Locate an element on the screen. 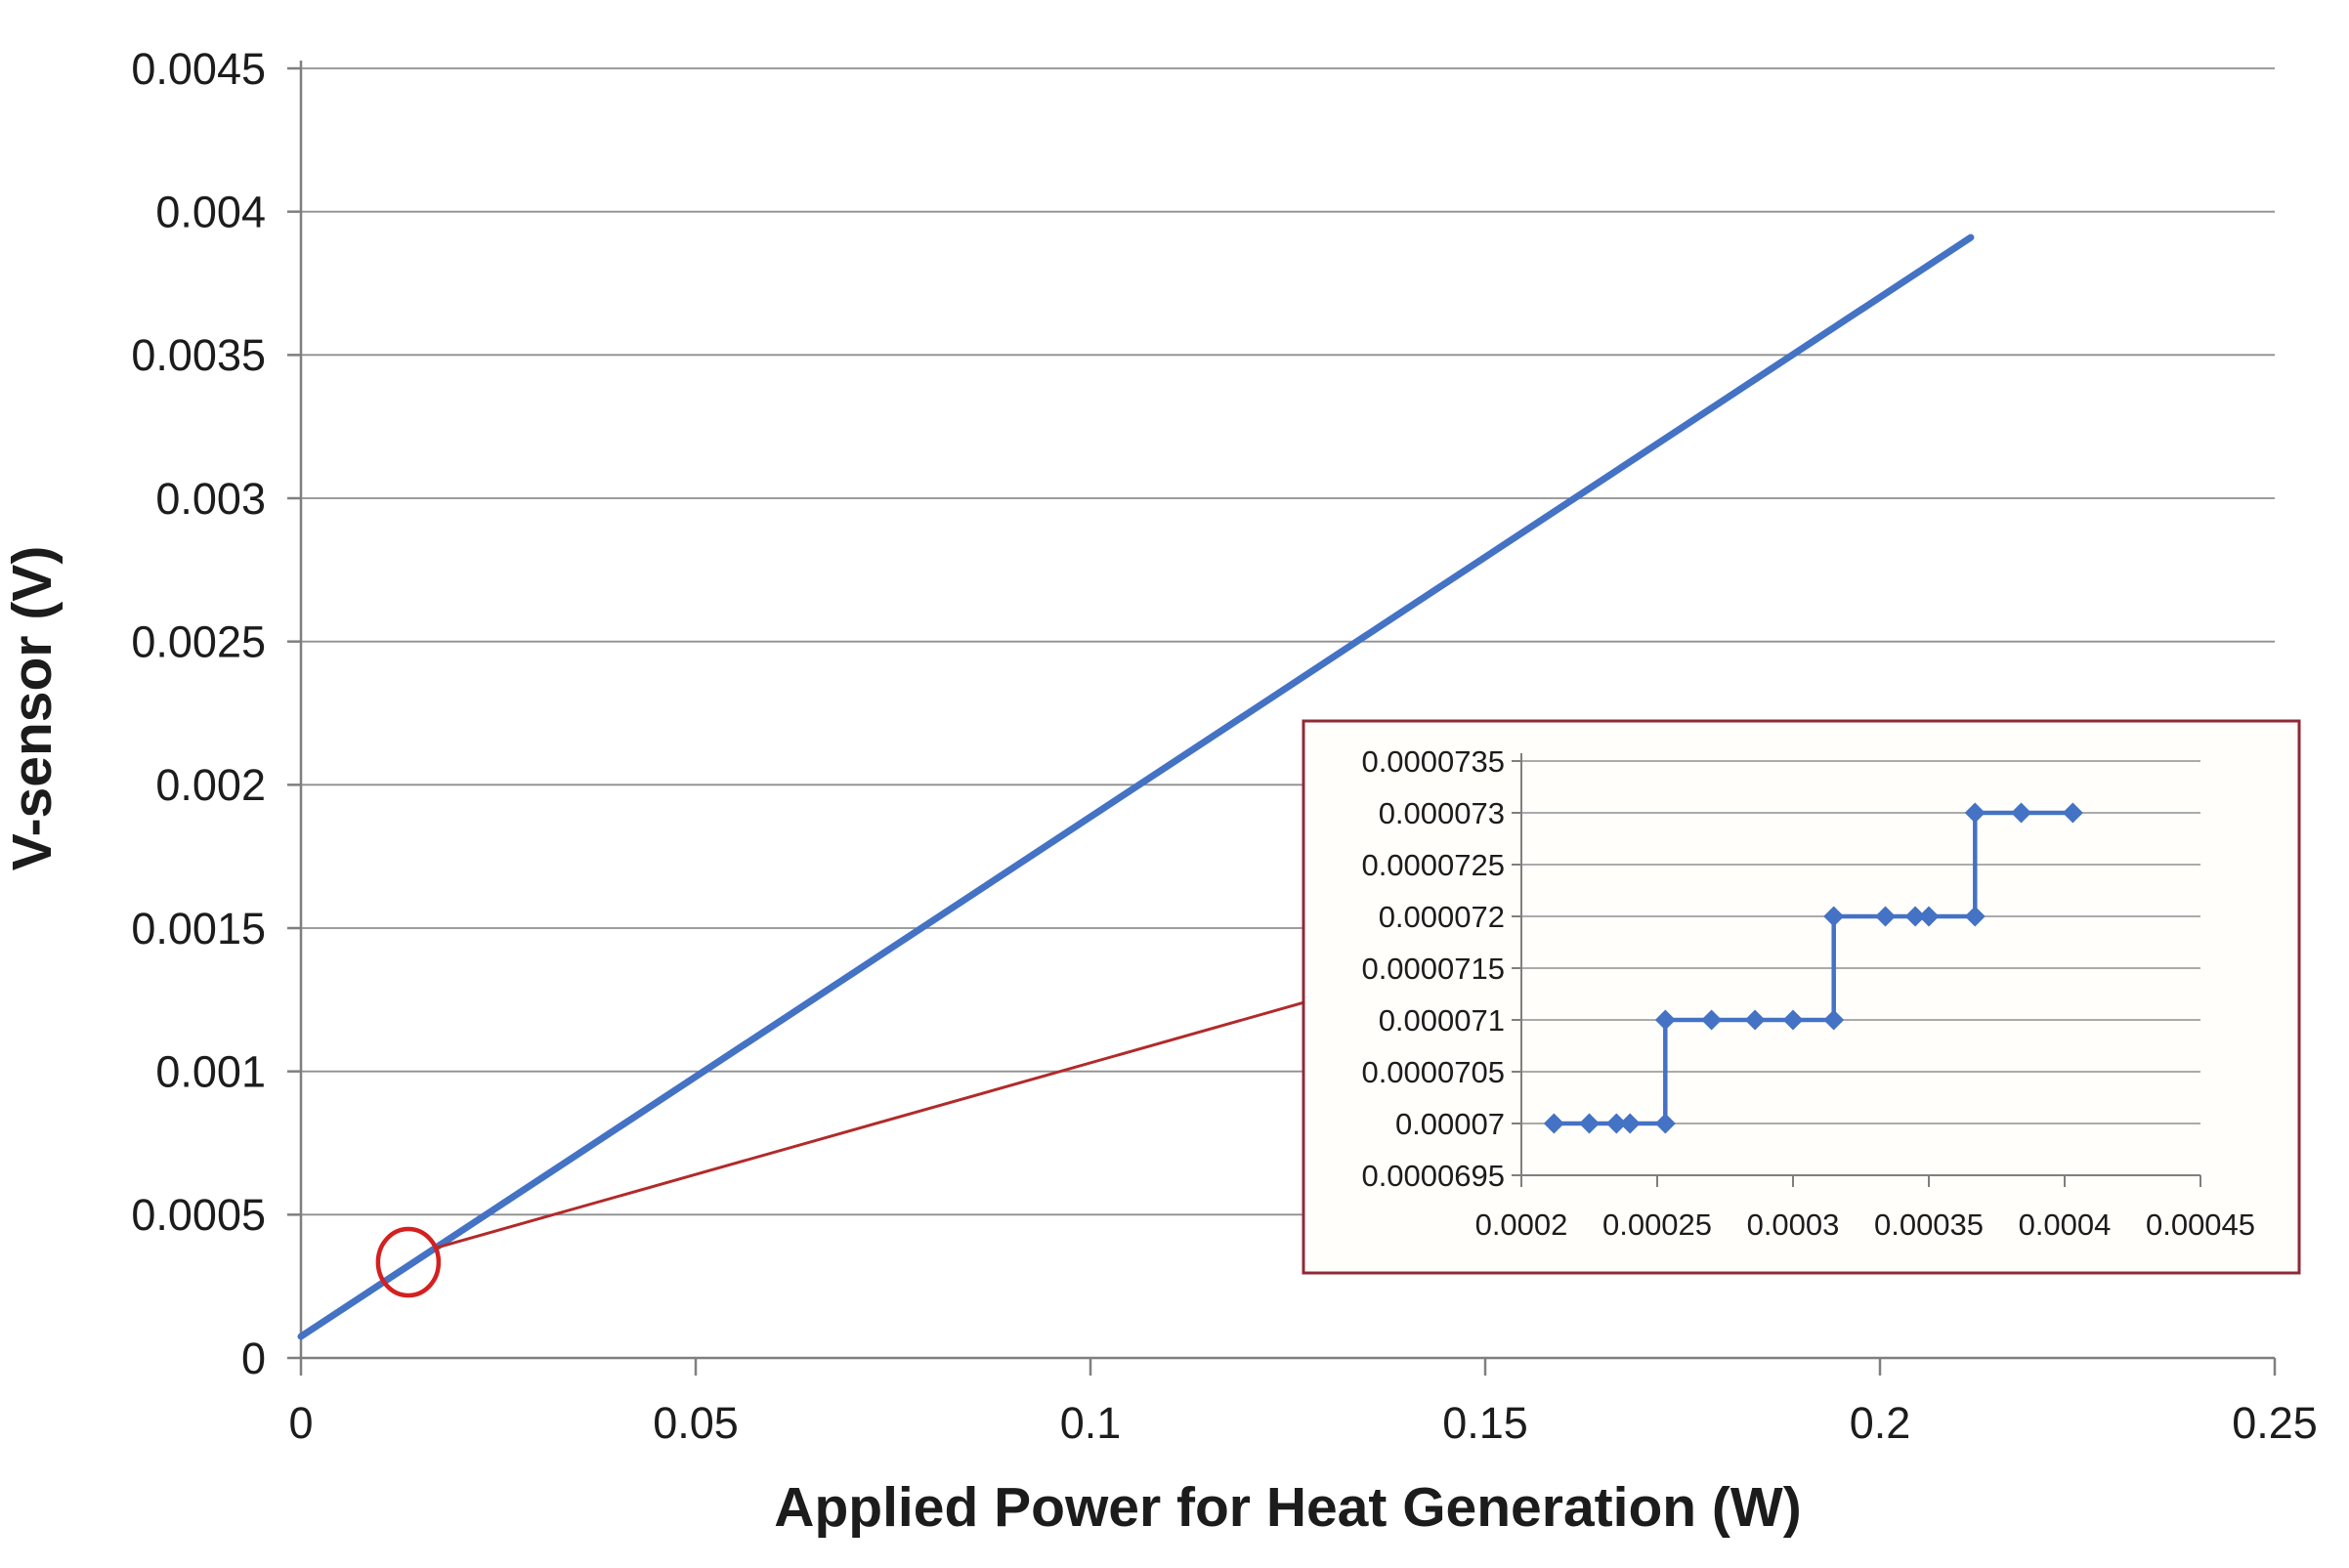 Image resolution: width=2349 pixels, height=1568 pixels. x-tick-label: 0.05 is located at coordinates (696, 1423).